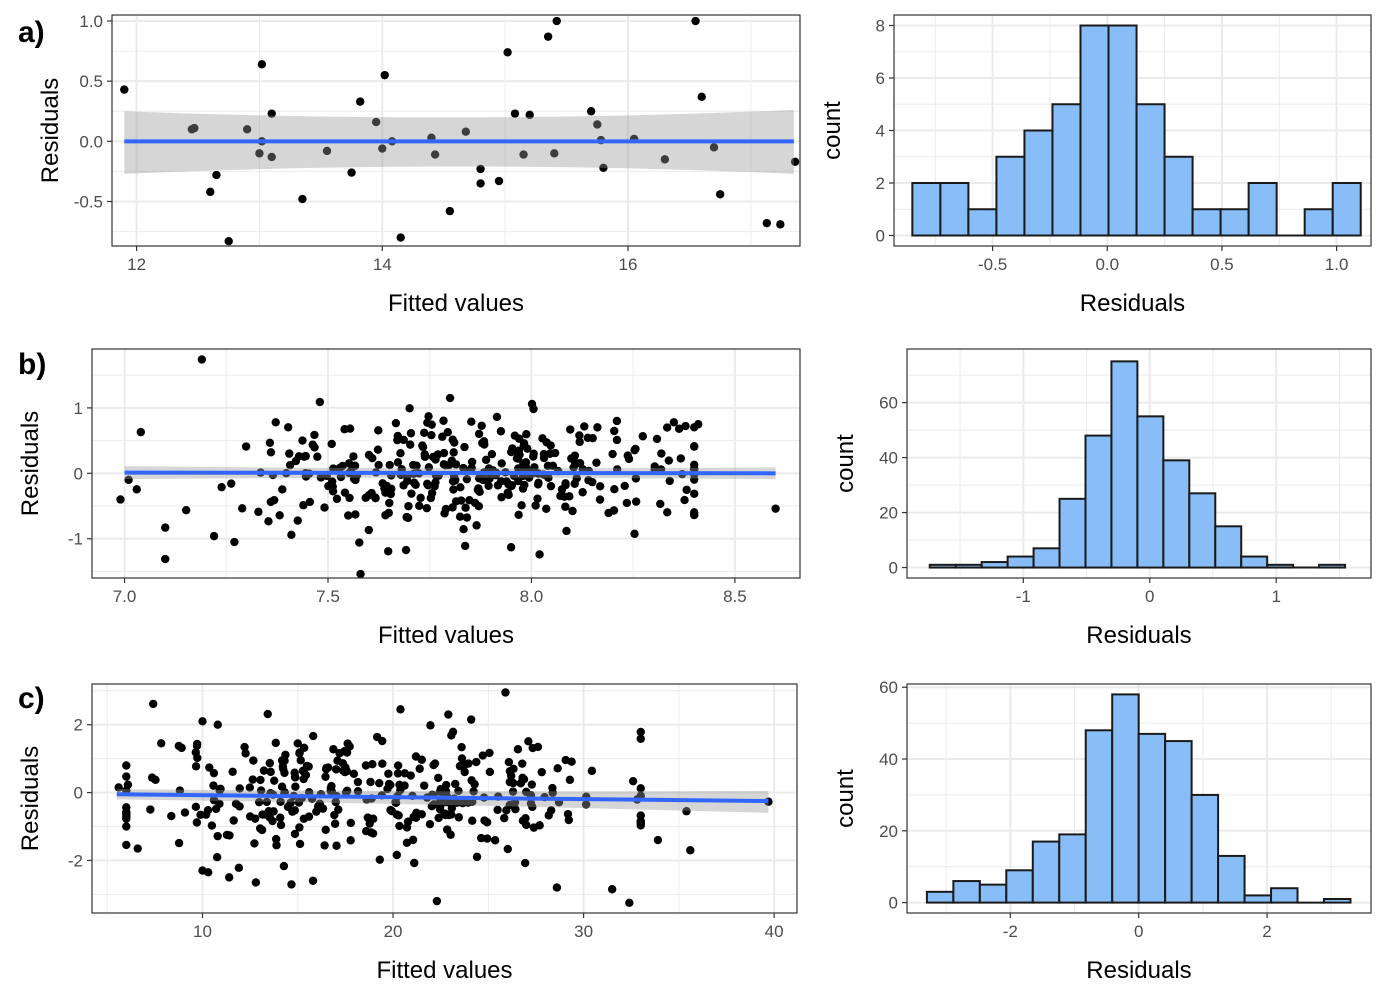 The height and width of the screenshot is (1002, 1387). Describe the element at coordinates (78, 793) in the screenshot. I see `y-tick-label: 0` at that location.